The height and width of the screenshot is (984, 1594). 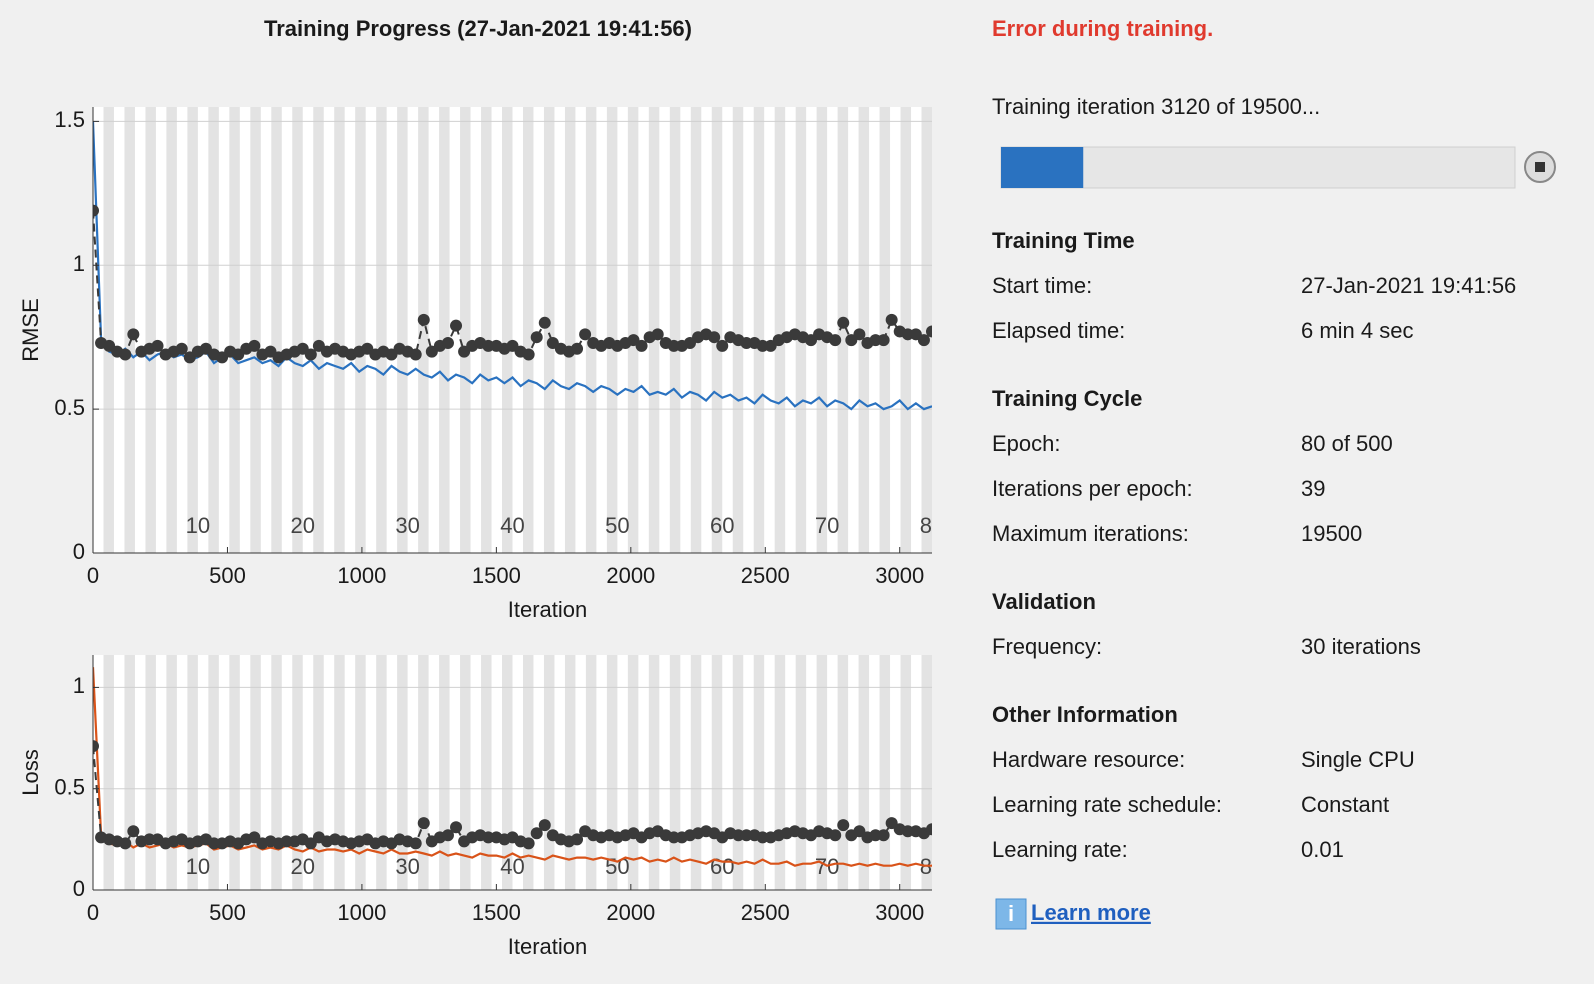 I want to click on field-value: 39, so click(x=1313, y=488).